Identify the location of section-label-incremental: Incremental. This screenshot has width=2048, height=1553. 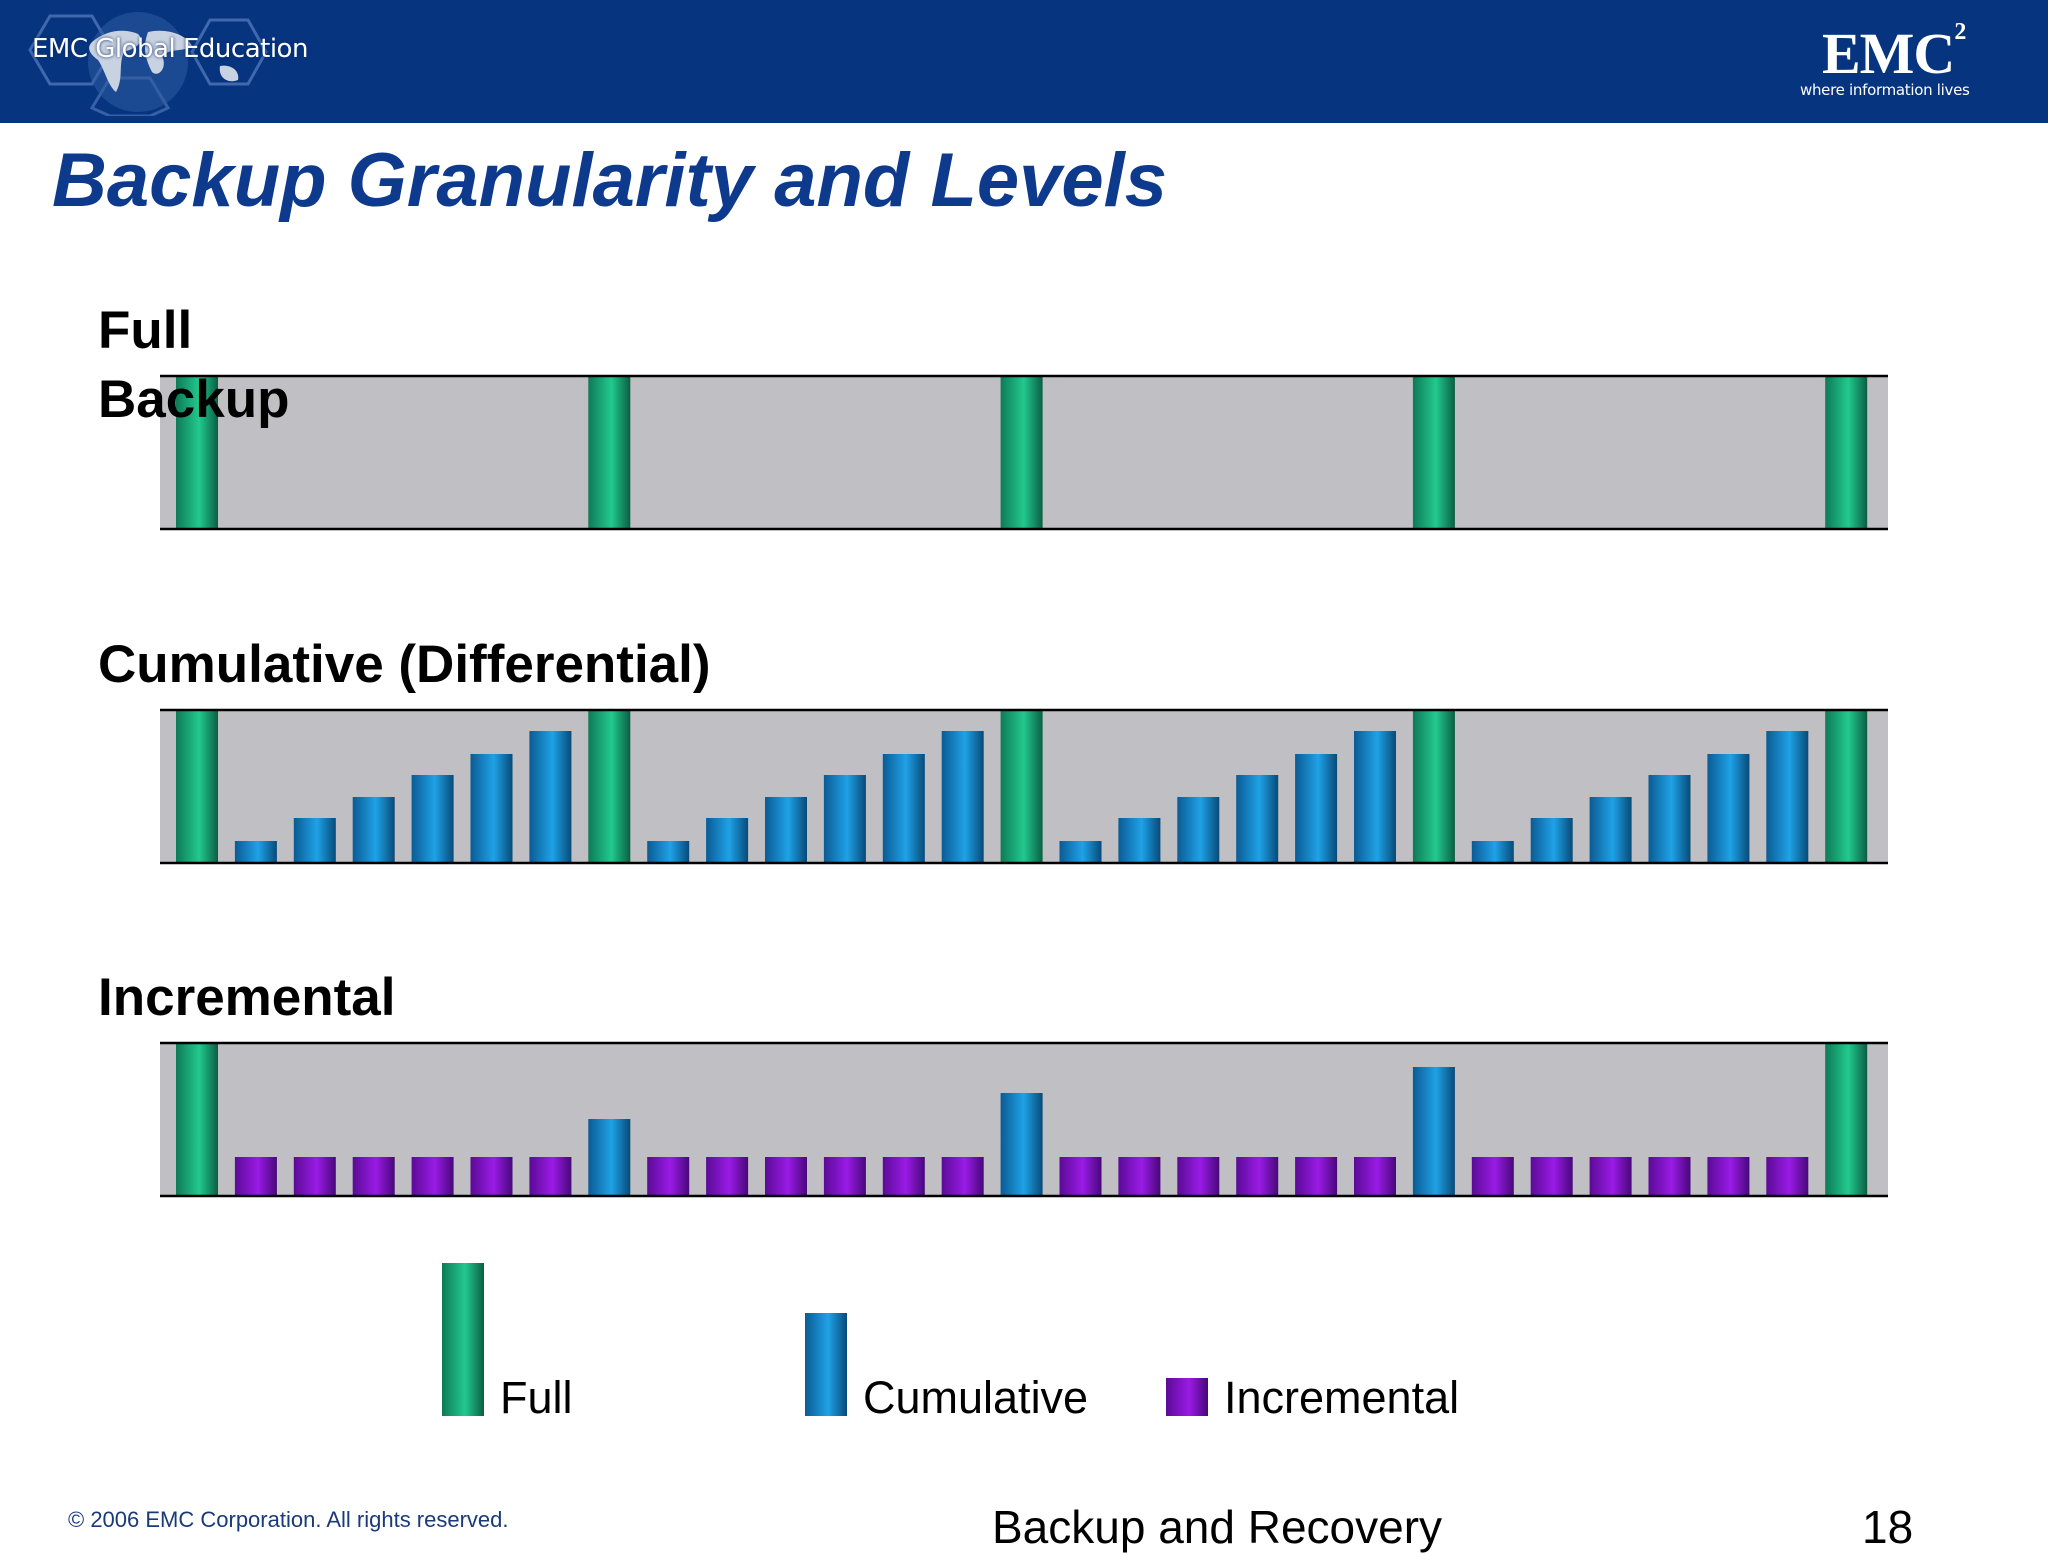
(247, 997).